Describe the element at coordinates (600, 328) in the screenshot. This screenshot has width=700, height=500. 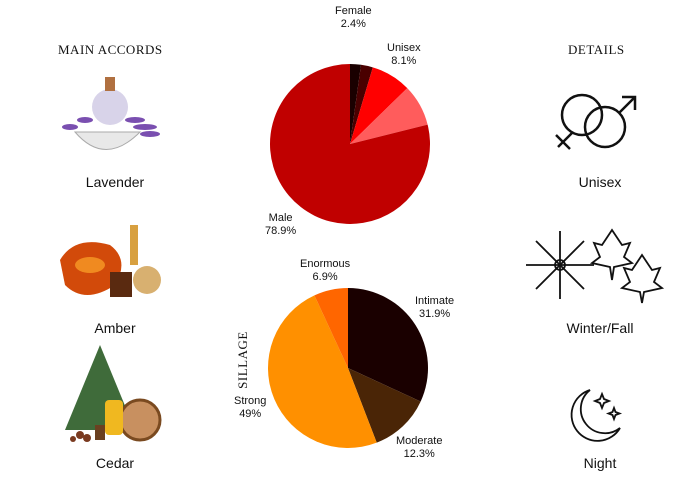
I see `detail-season-label: Winter/Fall` at that location.